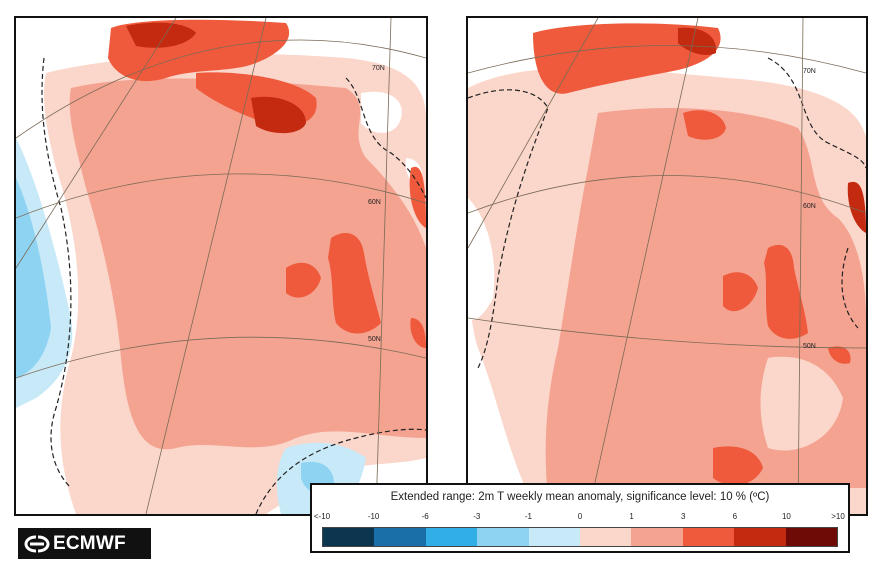 This screenshot has width=880, height=587. What do you see at coordinates (627, 58) in the screenshot?
I see `greenland-region` at bounding box center [627, 58].